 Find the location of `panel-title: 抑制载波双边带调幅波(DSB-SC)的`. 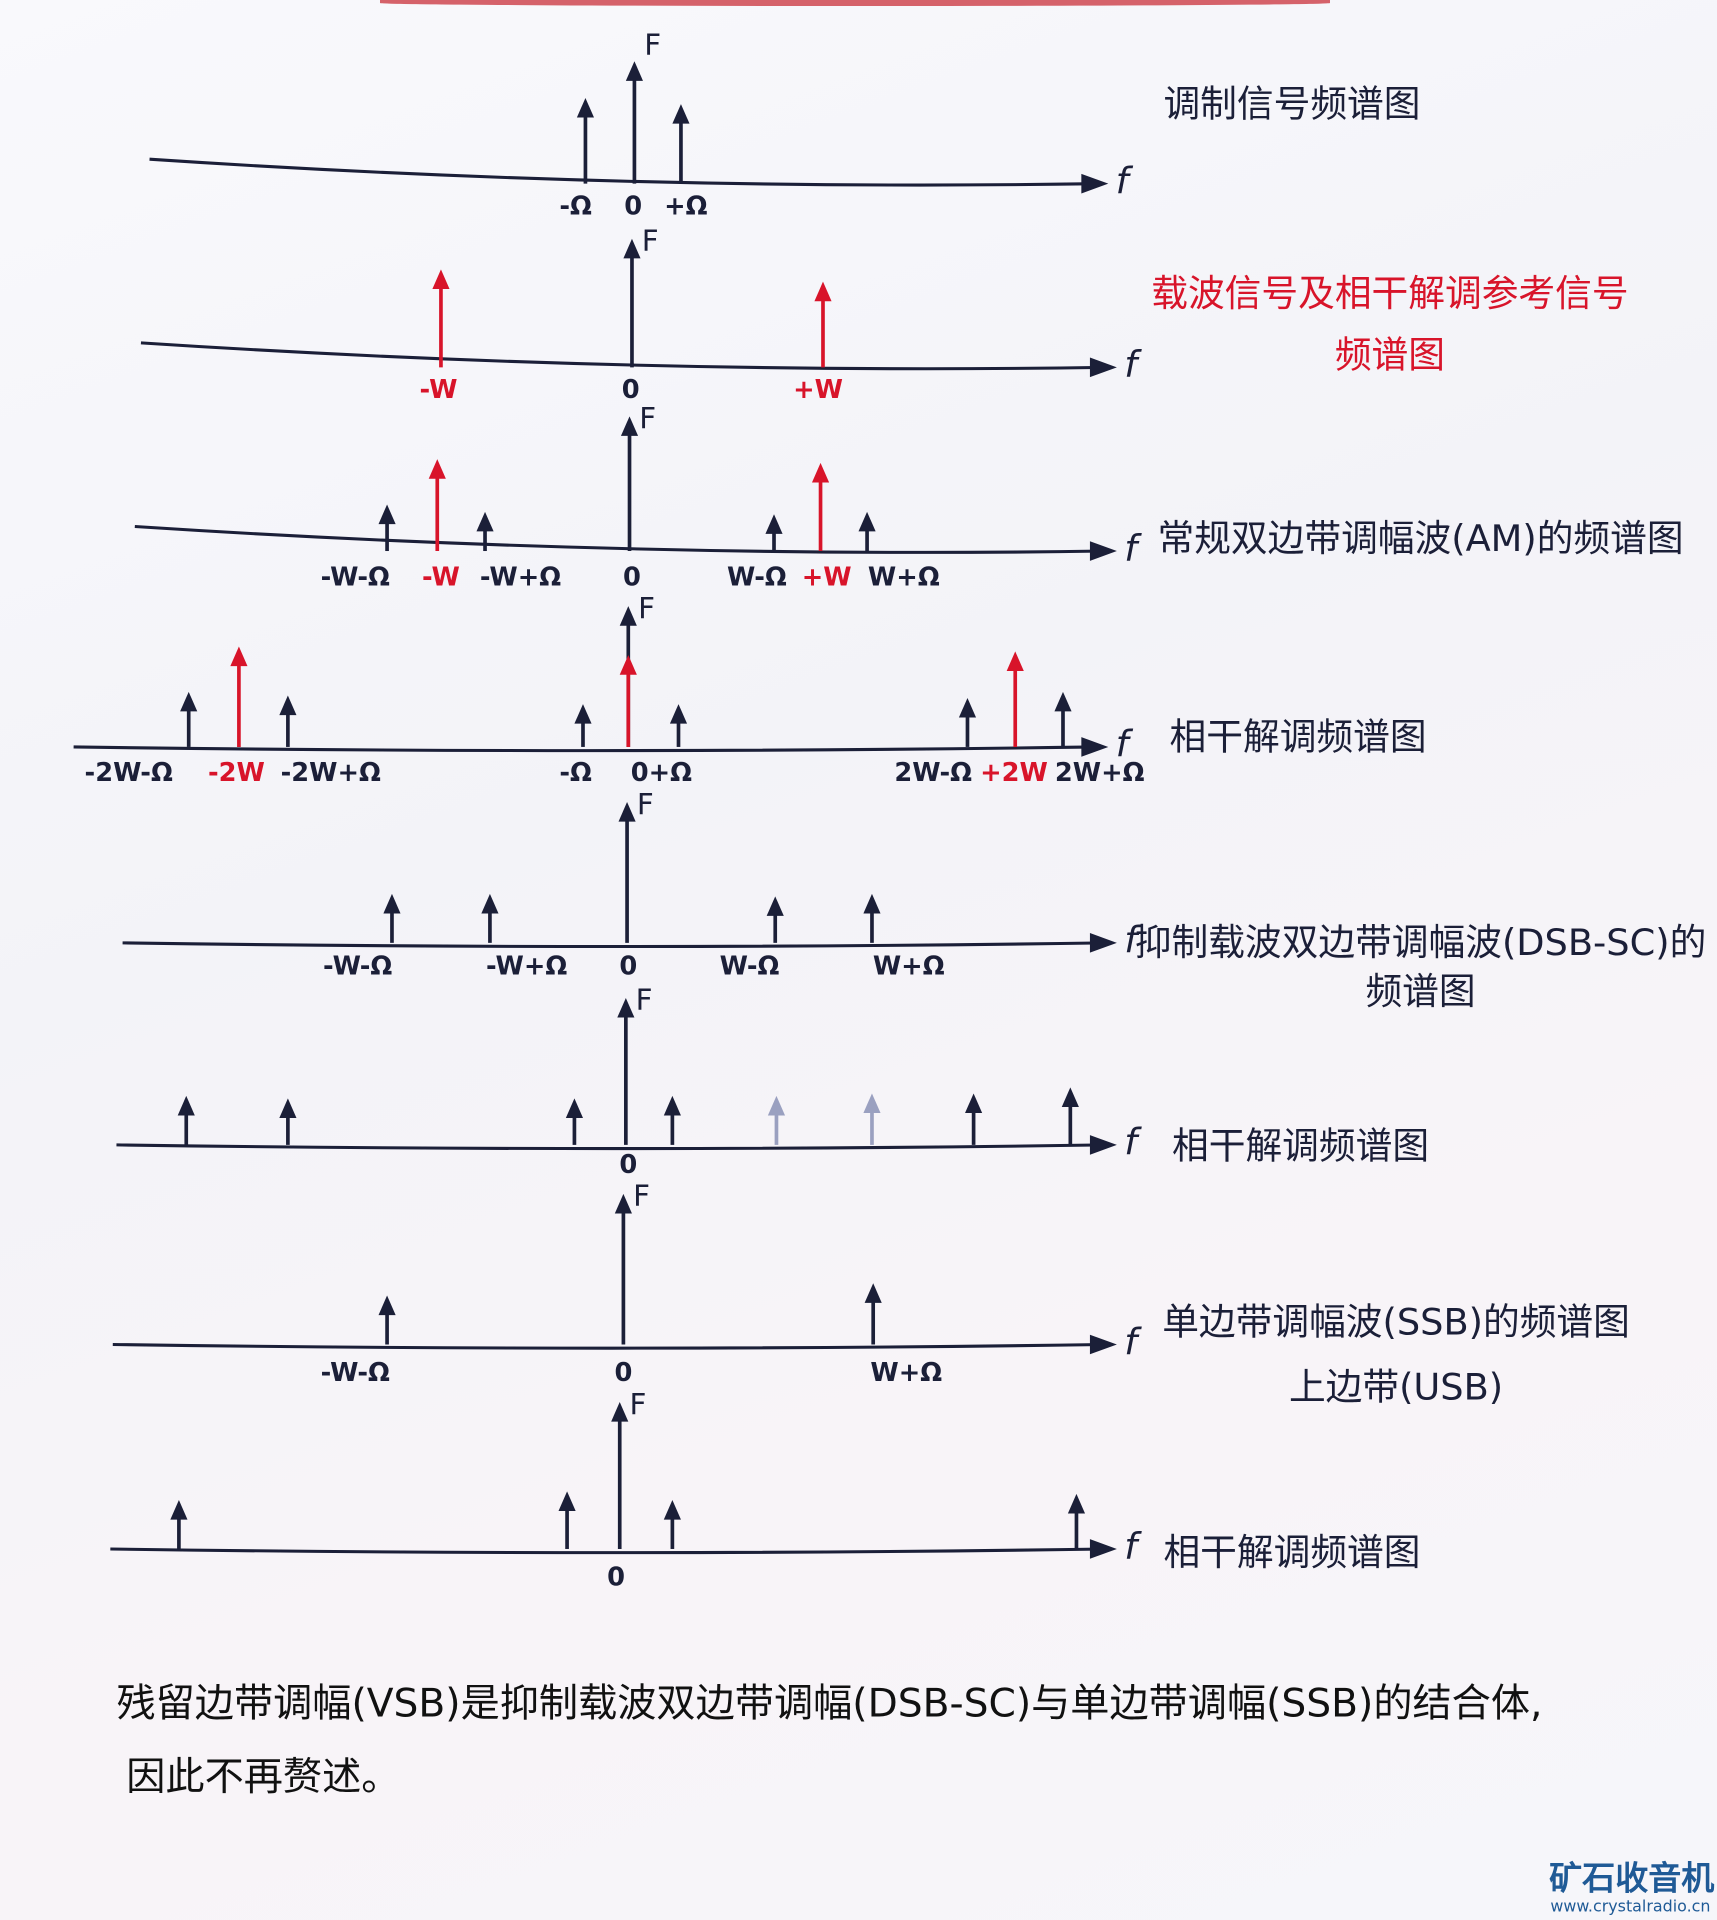

panel-title: 抑制载波双边带调幅波(DSB-SC)的 is located at coordinates (1421, 942).